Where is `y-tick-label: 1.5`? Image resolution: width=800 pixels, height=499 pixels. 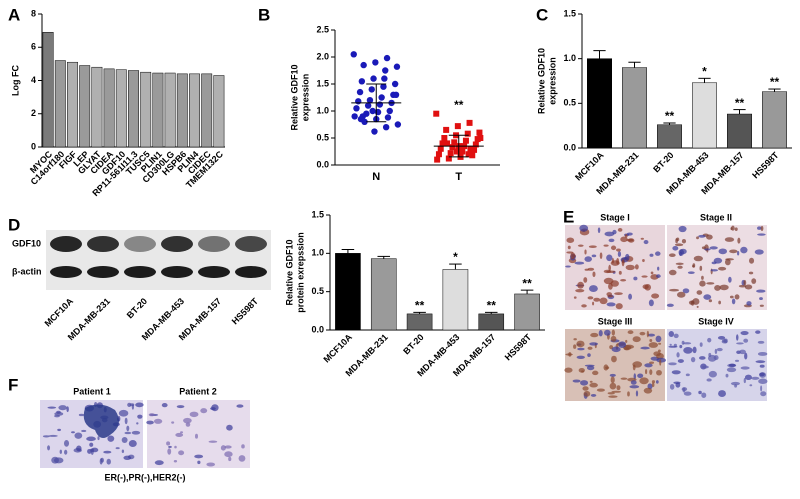 y-tick-label: 1.5 is located at coordinates (317, 214).